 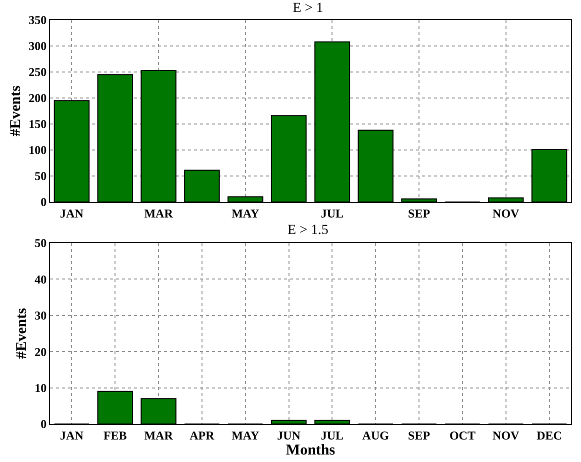 I want to click on x-tick-label: AUG, so click(x=375, y=435).